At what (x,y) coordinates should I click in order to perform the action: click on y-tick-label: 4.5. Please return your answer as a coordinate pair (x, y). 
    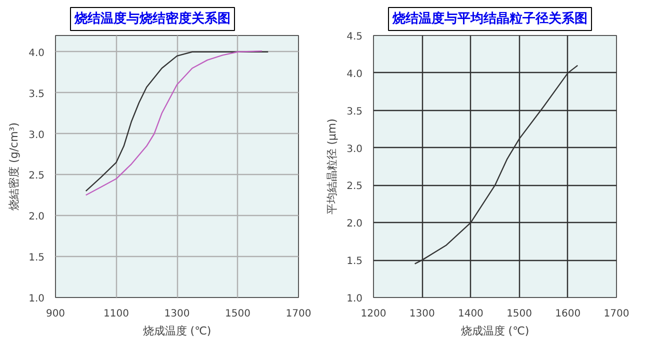
    Looking at the image, I should click on (354, 37).